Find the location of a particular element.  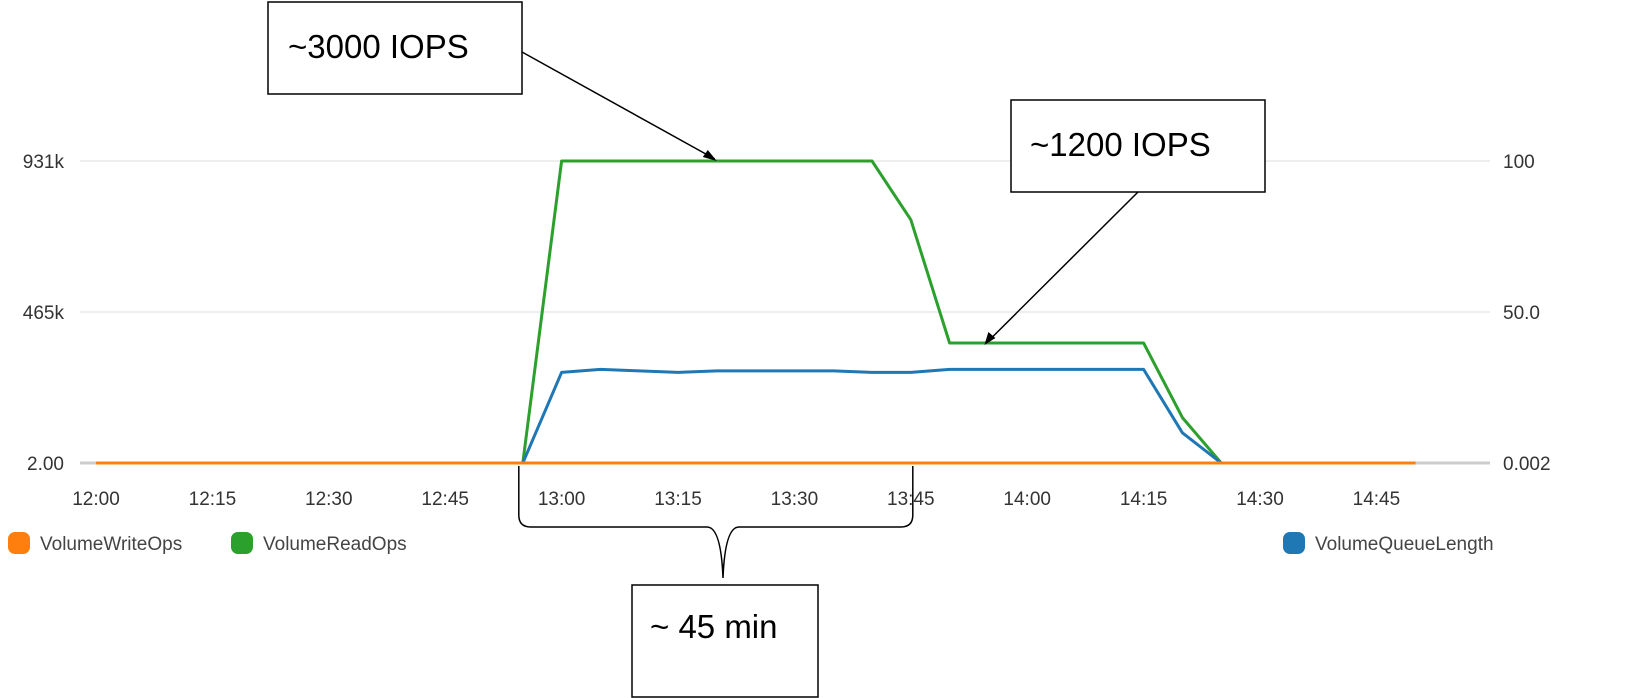

x-tick-label: 14:15 is located at coordinates (1144, 499).